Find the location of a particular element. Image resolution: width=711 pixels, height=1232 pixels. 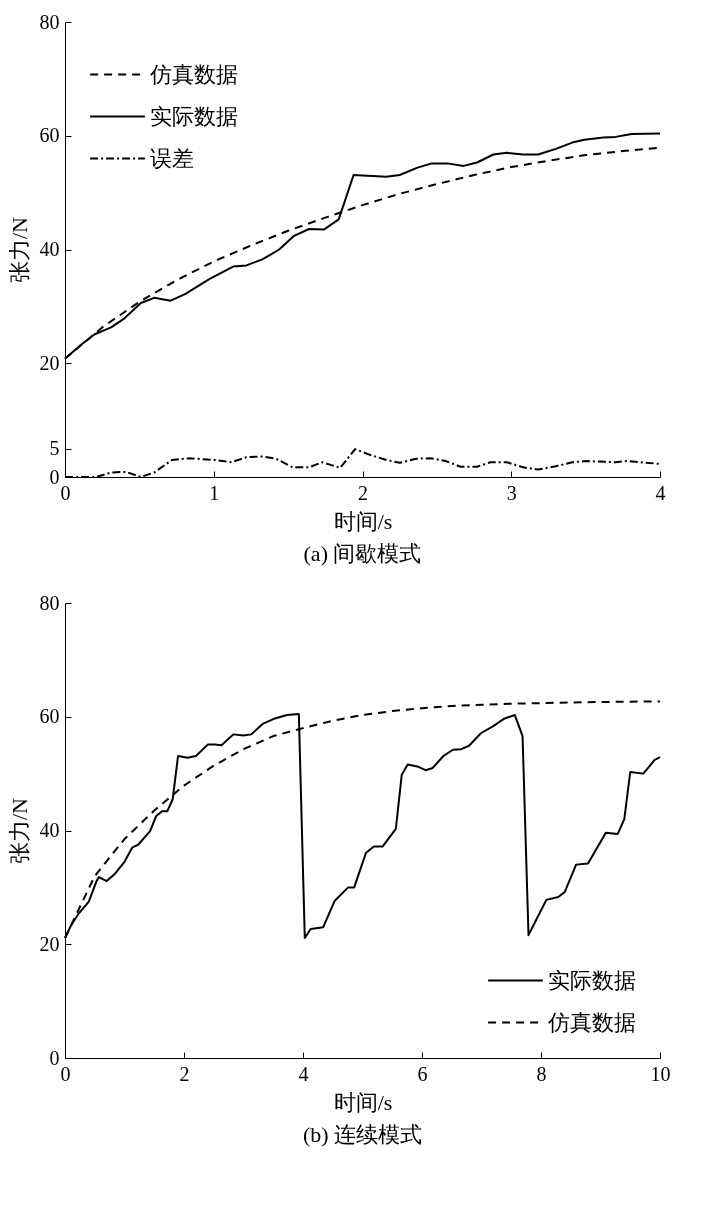

x-tick-label: 10 is located at coordinates (660, 1073).